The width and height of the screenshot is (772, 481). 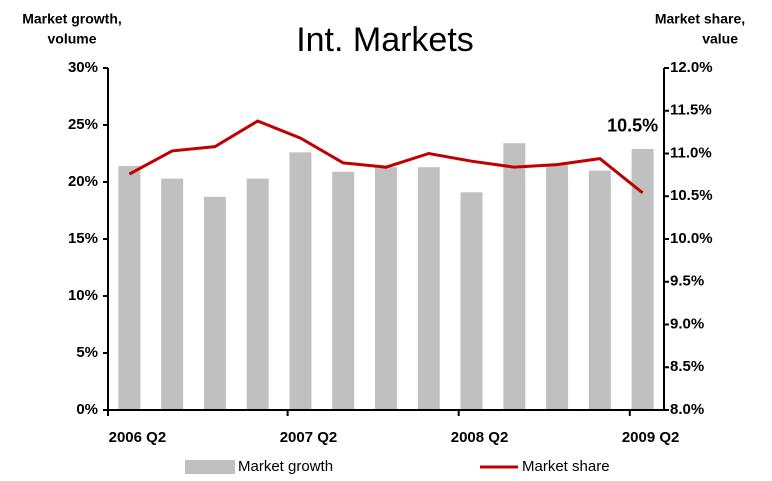 I want to click on y-axis-label: Market growth,, so click(x=72, y=19).